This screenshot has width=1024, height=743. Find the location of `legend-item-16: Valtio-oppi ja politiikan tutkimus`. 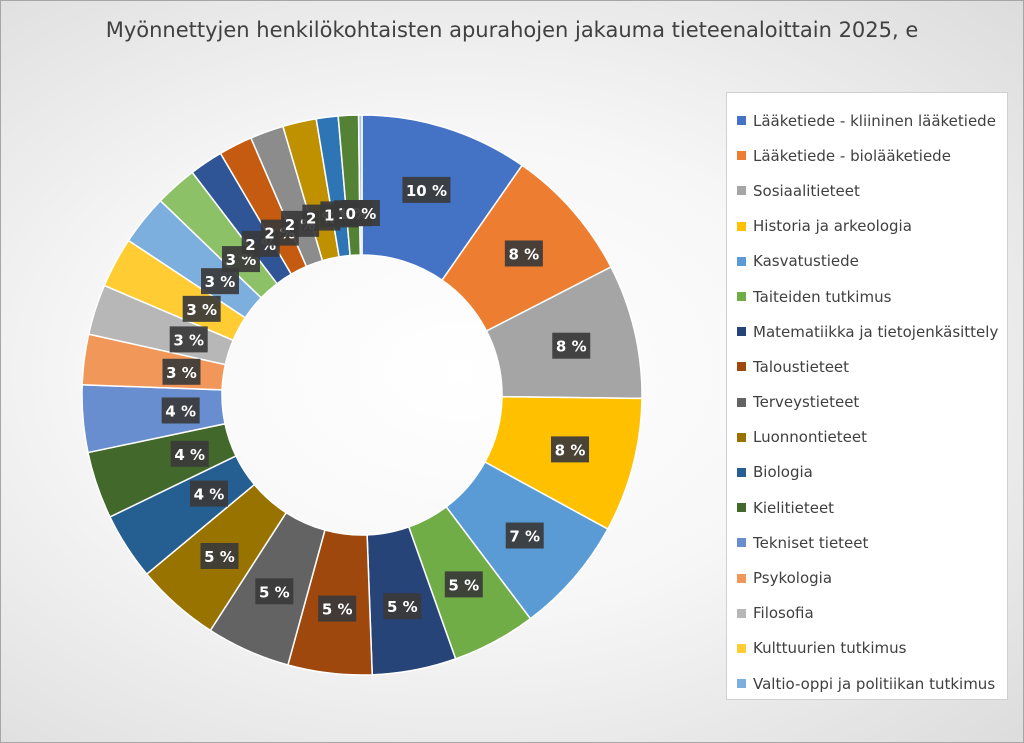

legend-item-16: Valtio-oppi ja politiikan tutkimus is located at coordinates (867, 683).